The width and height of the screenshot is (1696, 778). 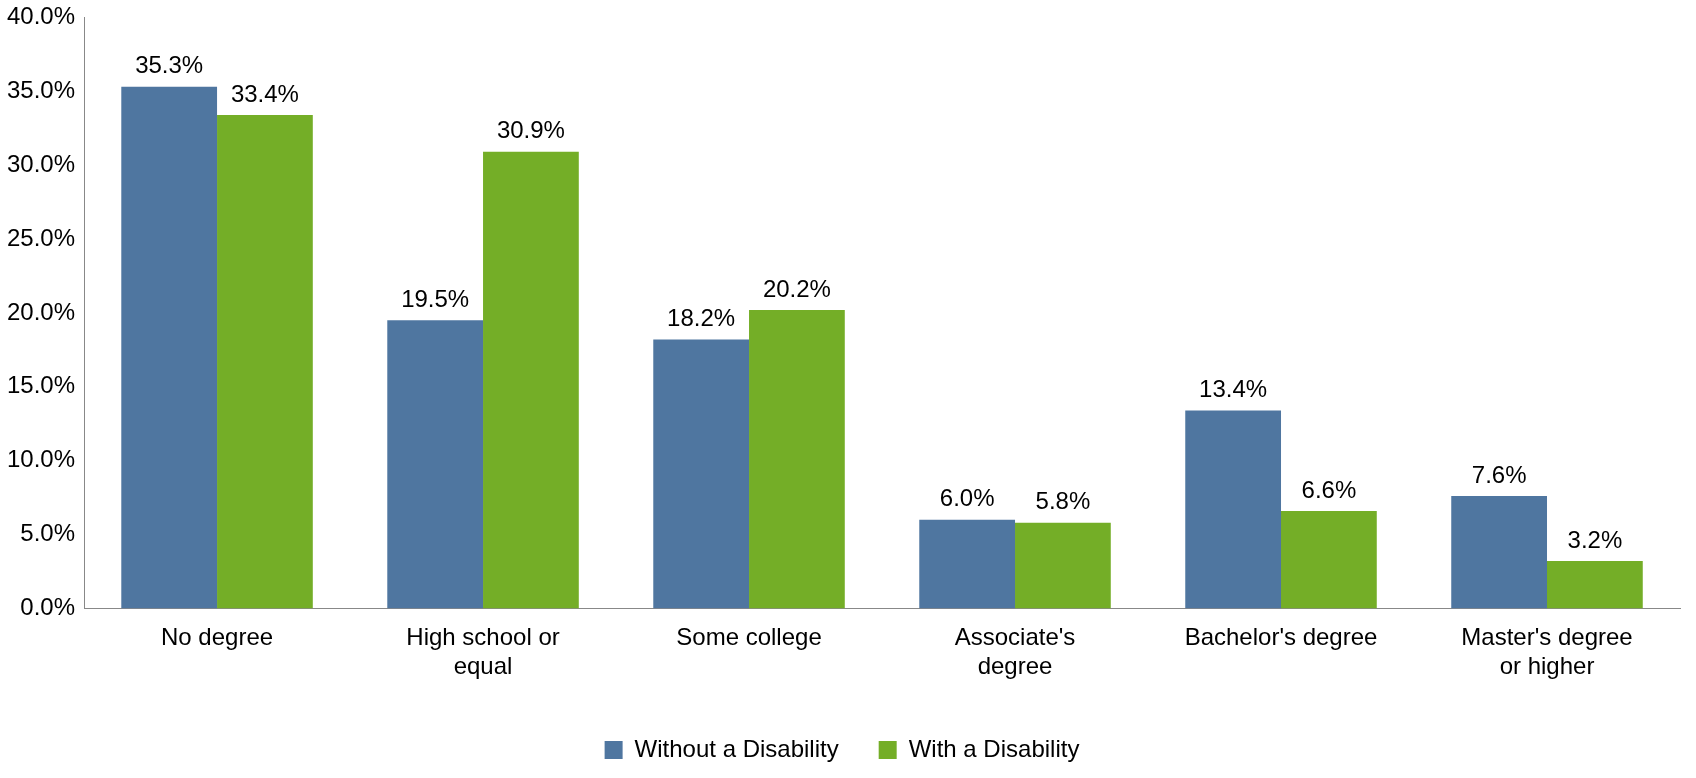 What do you see at coordinates (967, 498) in the screenshot?
I see `data-label: 6.0%` at bounding box center [967, 498].